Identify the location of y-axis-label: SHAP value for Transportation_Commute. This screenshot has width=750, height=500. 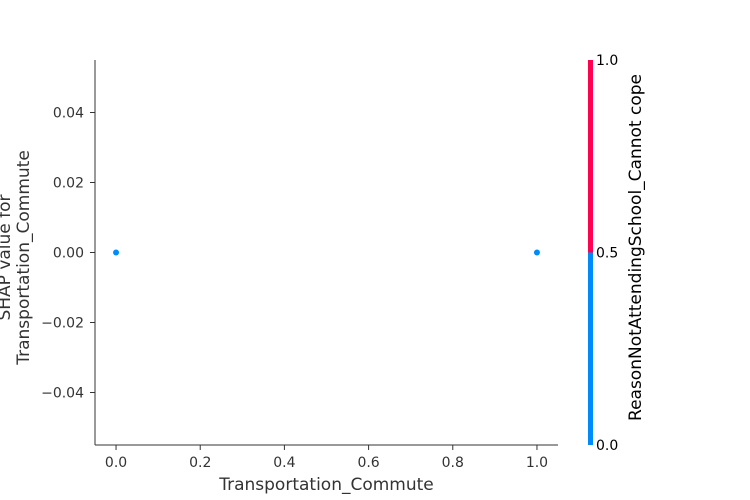
(17, 258).